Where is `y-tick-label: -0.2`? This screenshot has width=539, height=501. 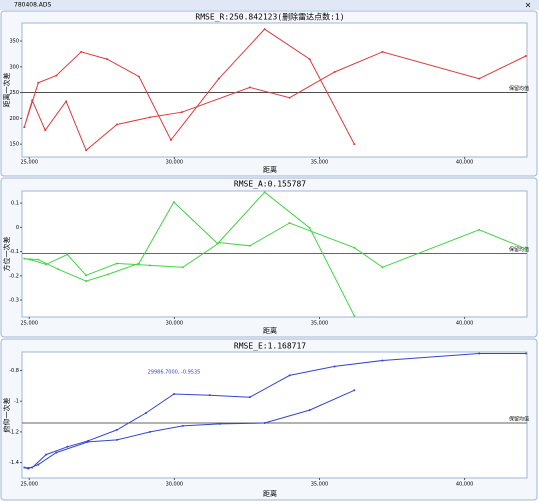
y-tick-label: -0.2 is located at coordinates (14, 276).